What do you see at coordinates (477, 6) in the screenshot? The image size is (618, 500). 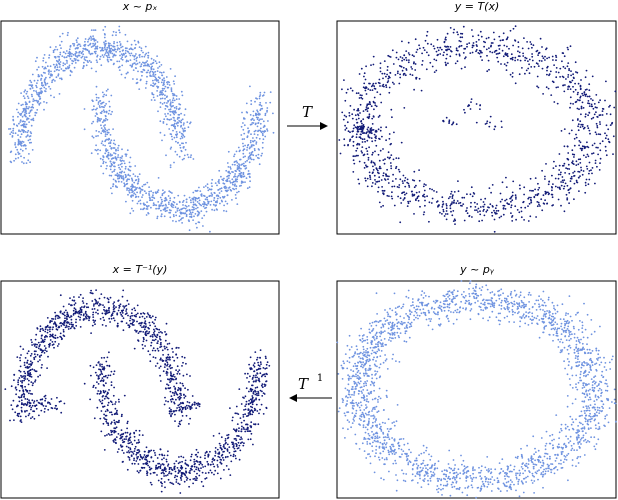 I see `panel-title: y = T(x)` at bounding box center [477, 6].